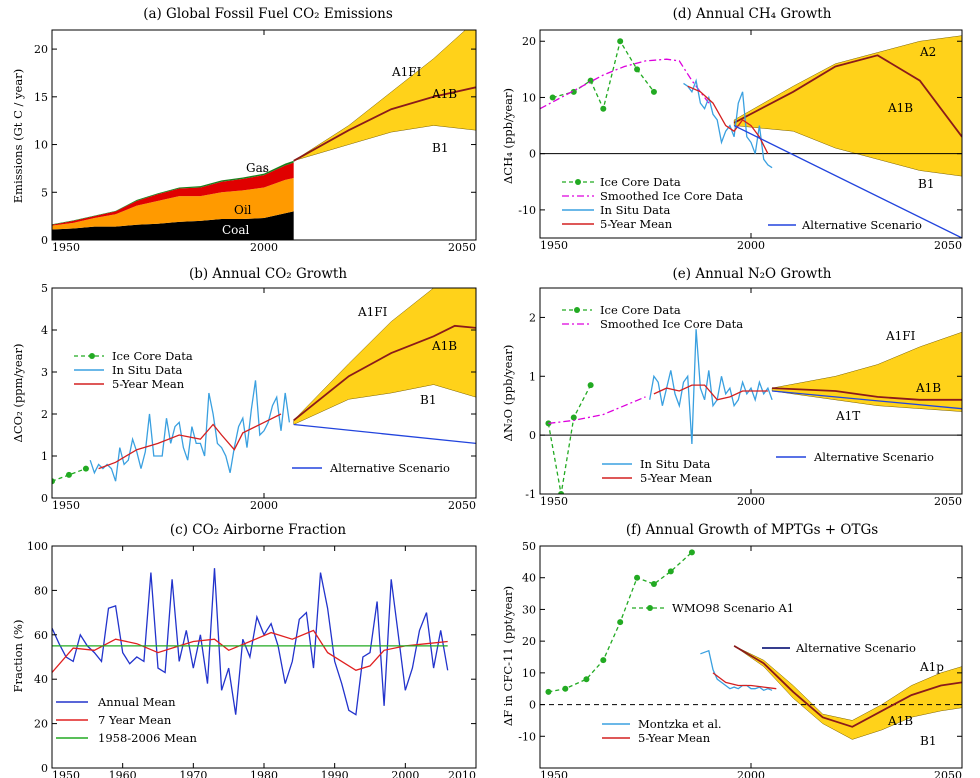 The height and width of the screenshot is (778, 980). I want to click on b-leg3-label: 5-Year Mean, so click(148, 384).